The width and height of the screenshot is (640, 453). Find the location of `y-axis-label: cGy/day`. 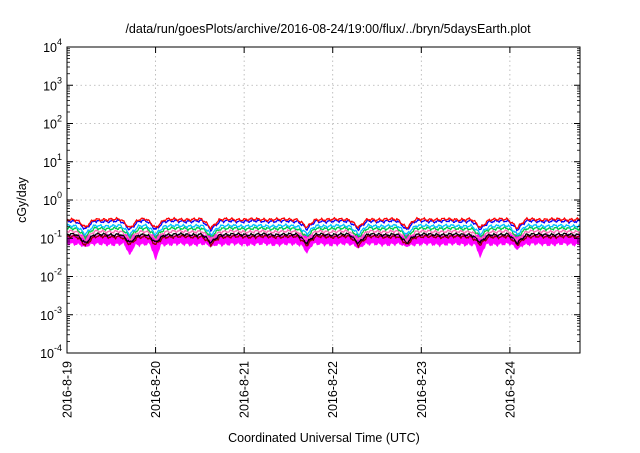

y-axis-label: cGy/day is located at coordinates (22, 199).